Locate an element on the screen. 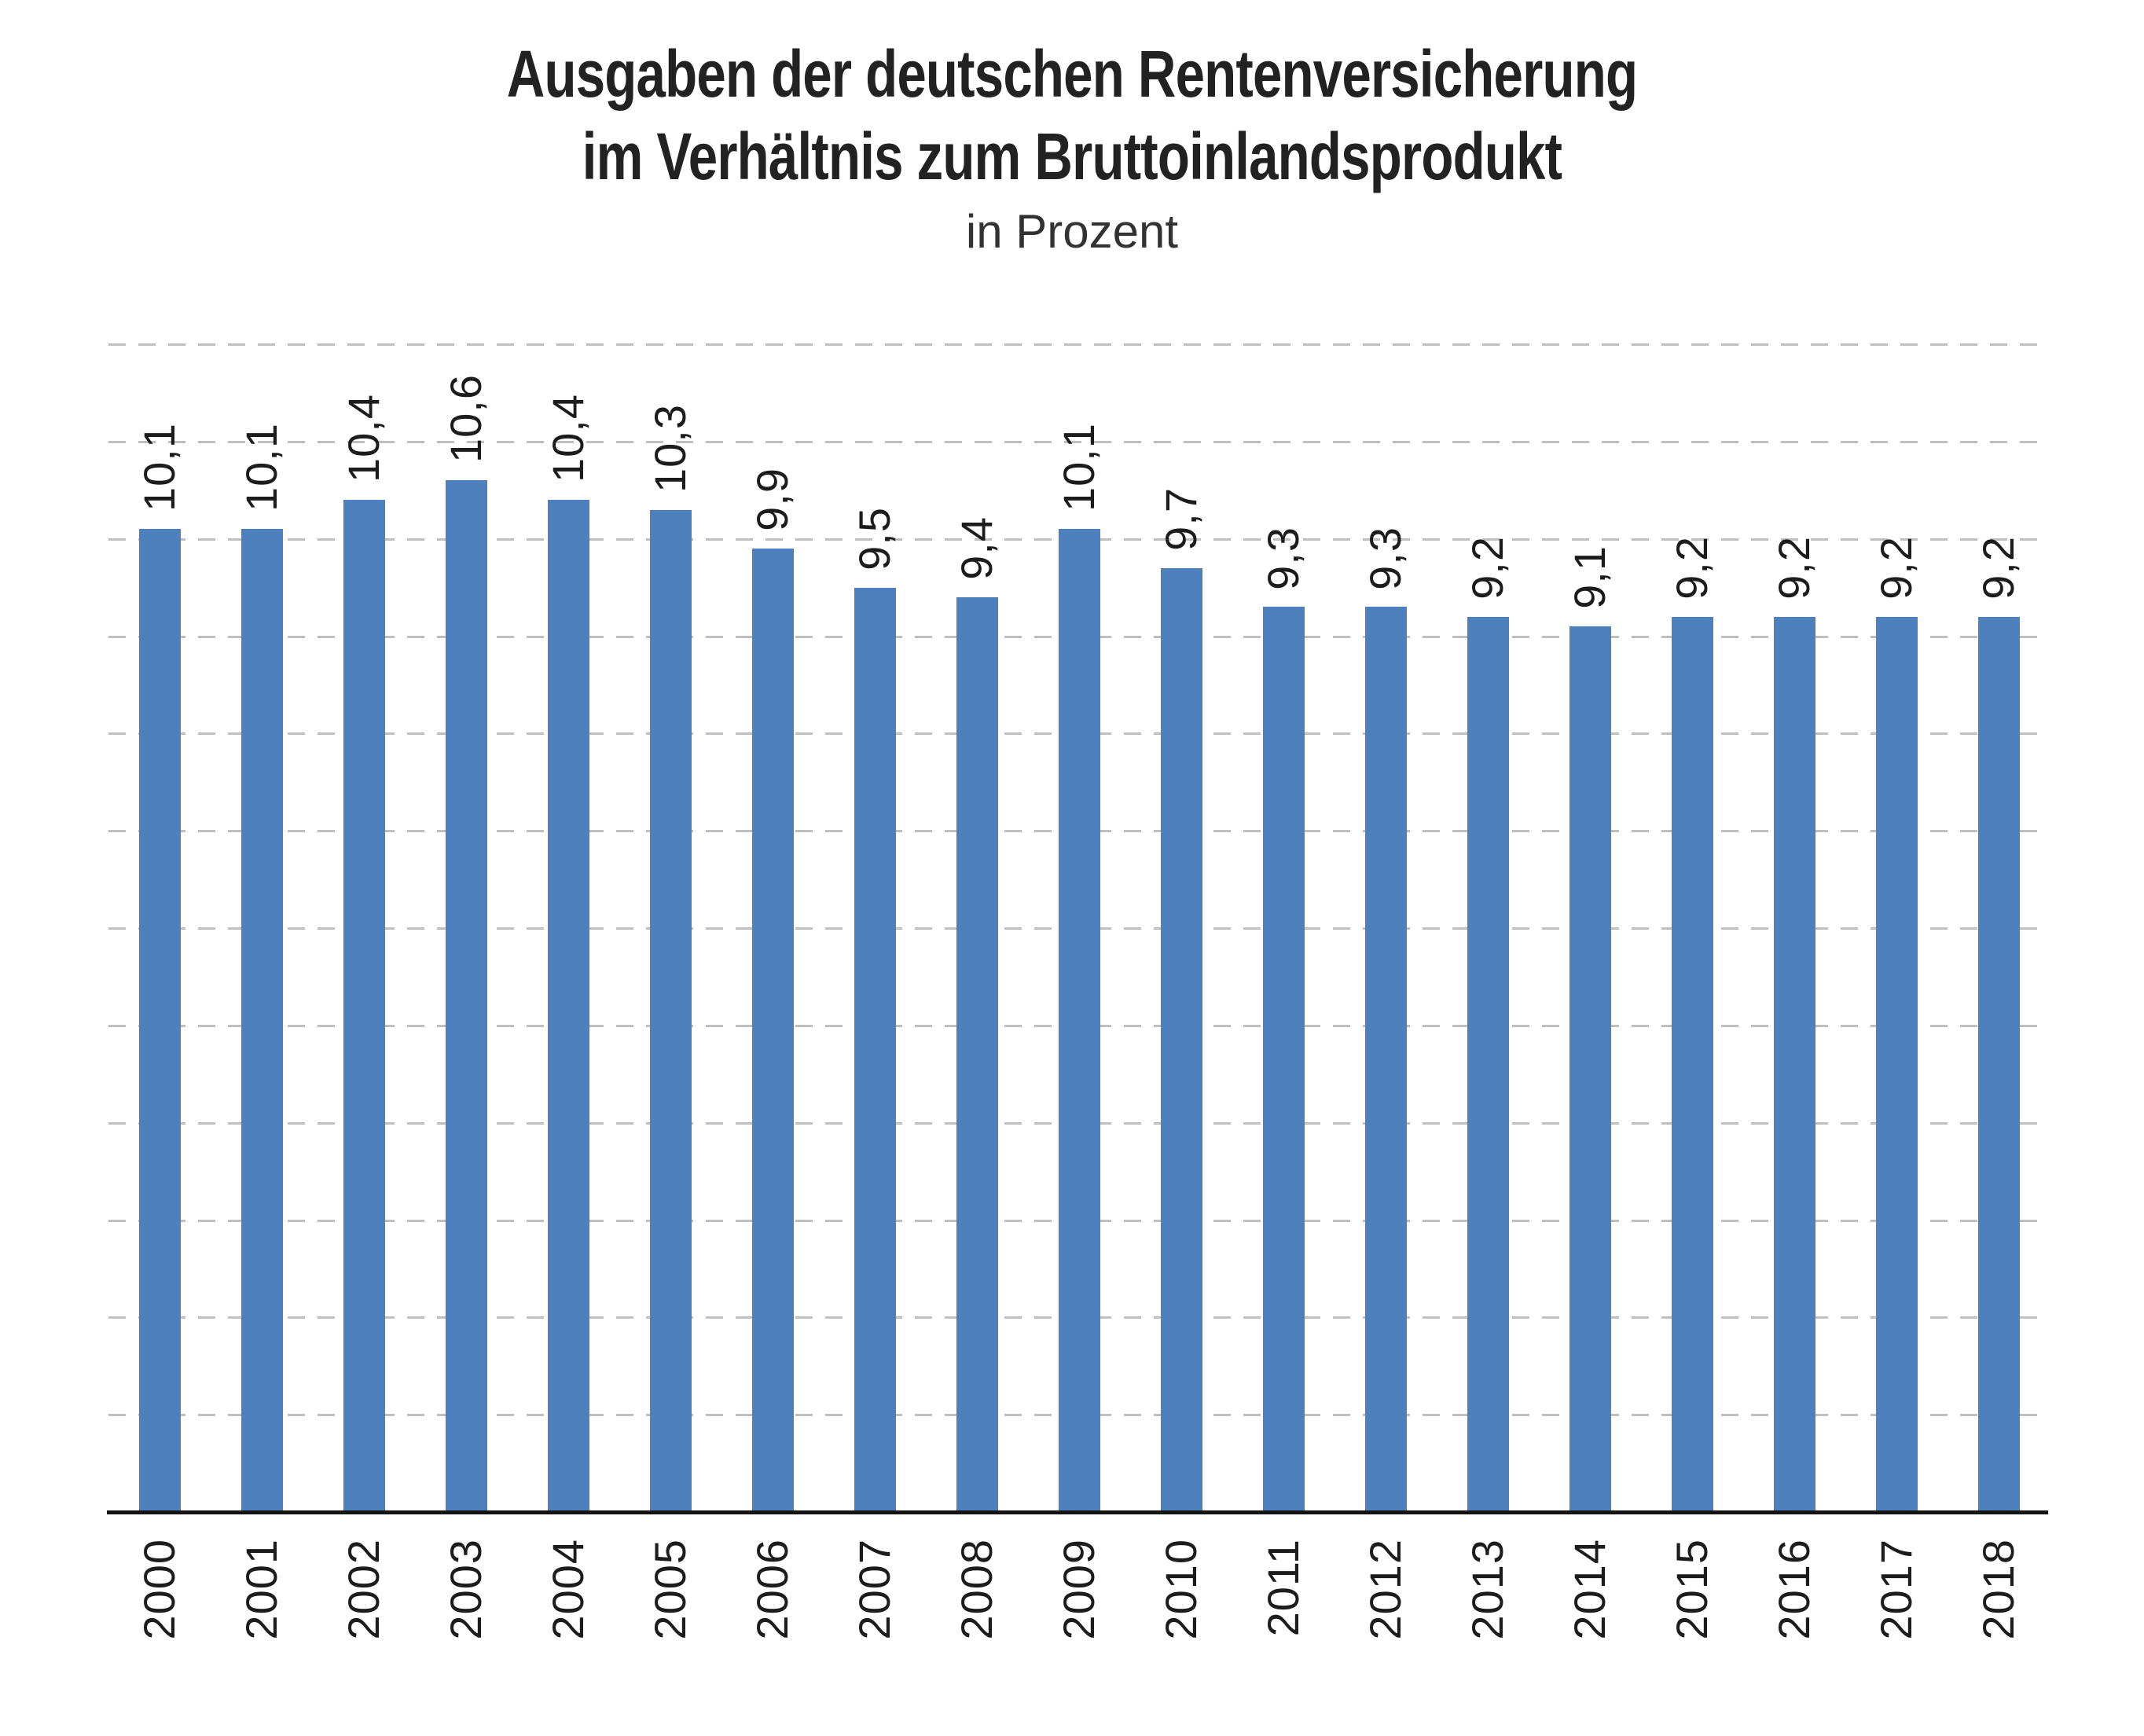 Image resolution: width=2144 pixels, height=1736 pixels. x-tick-label-2001: 2001 is located at coordinates (261, 1589).